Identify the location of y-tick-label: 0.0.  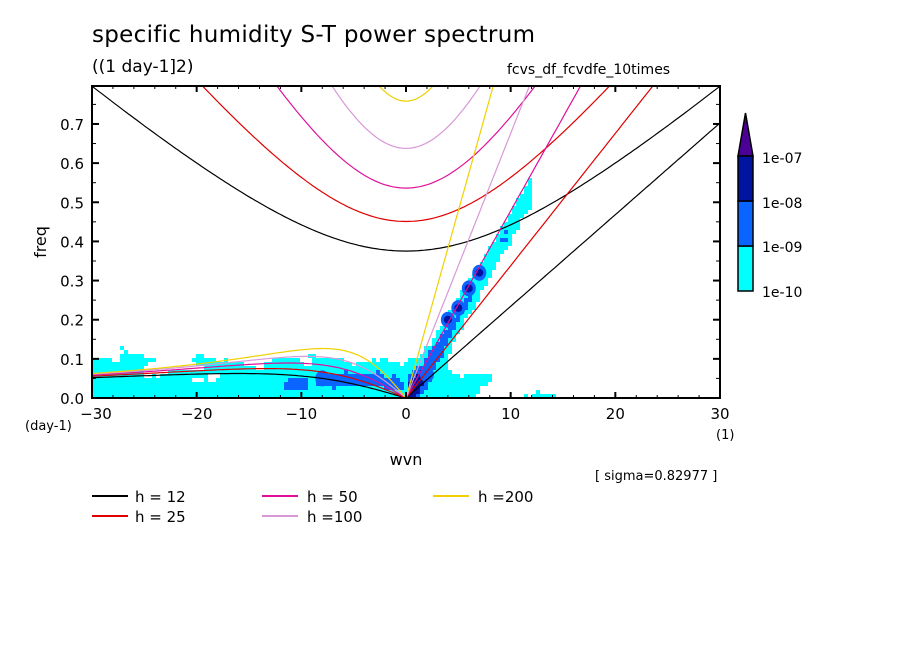
(72, 399).